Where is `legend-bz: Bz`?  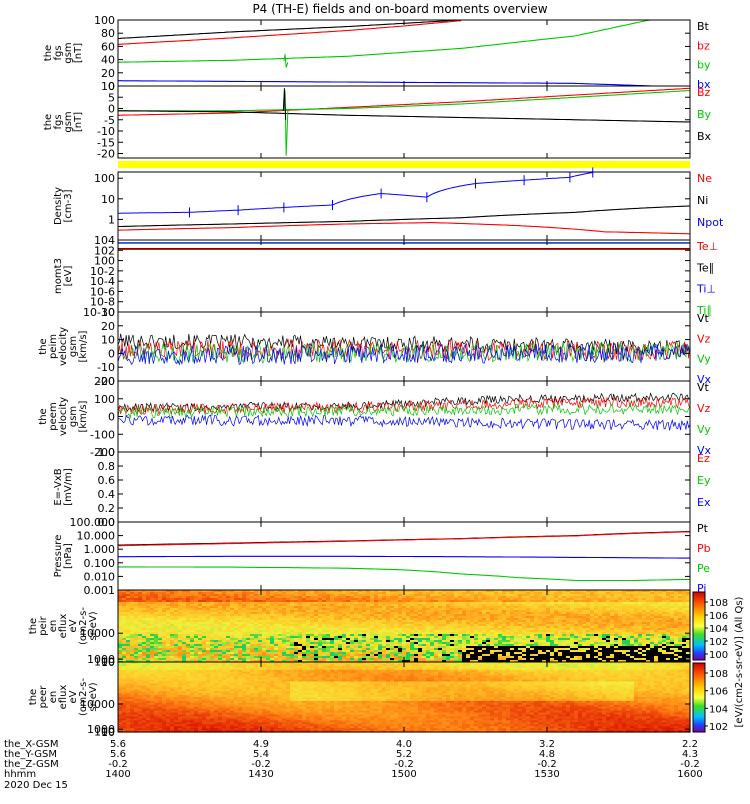 legend-bz: Bz is located at coordinates (704, 92).